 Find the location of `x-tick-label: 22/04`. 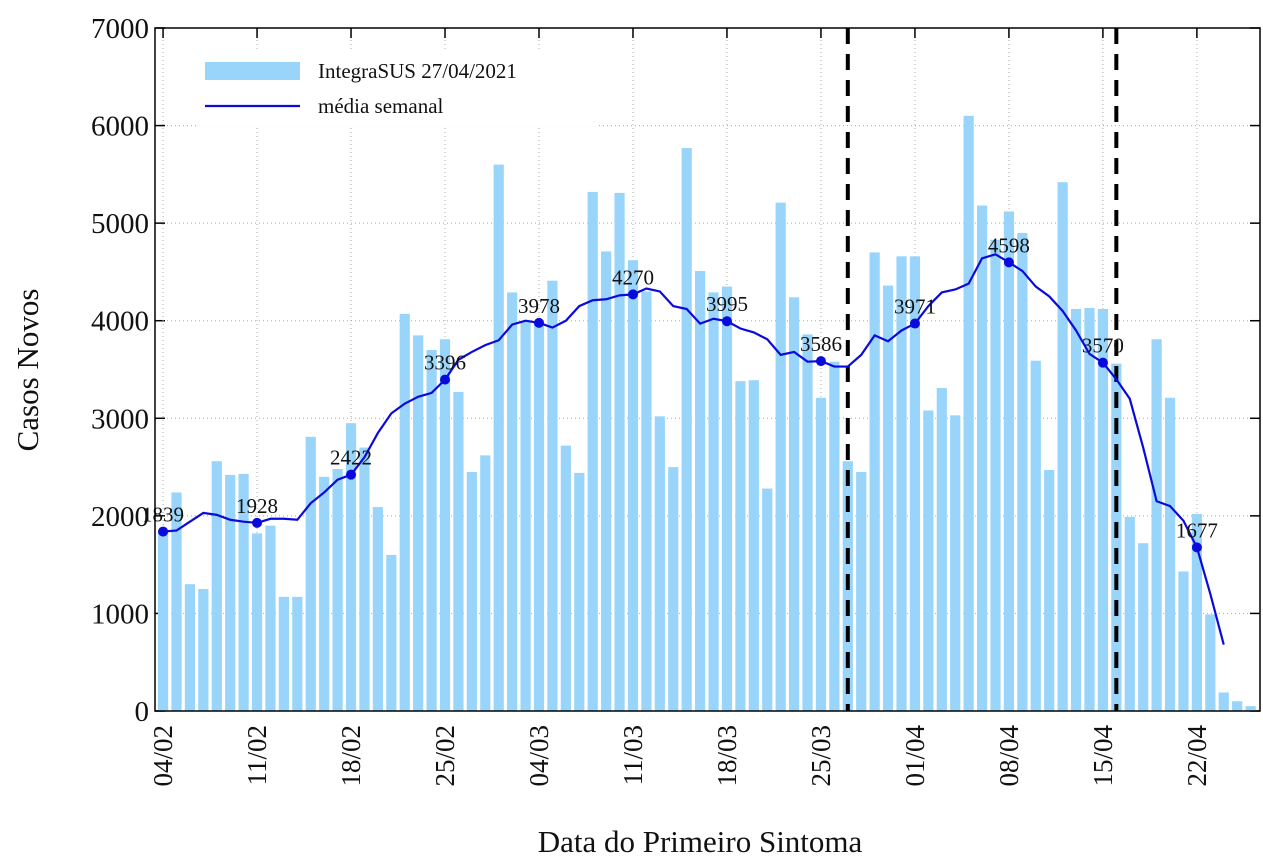

x-tick-label: 22/04 is located at coordinates (1197, 756).